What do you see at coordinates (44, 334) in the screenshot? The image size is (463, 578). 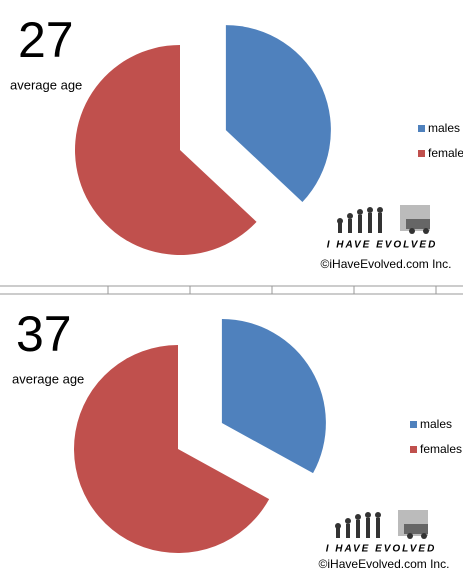 I see `big-number: 37` at bounding box center [44, 334].